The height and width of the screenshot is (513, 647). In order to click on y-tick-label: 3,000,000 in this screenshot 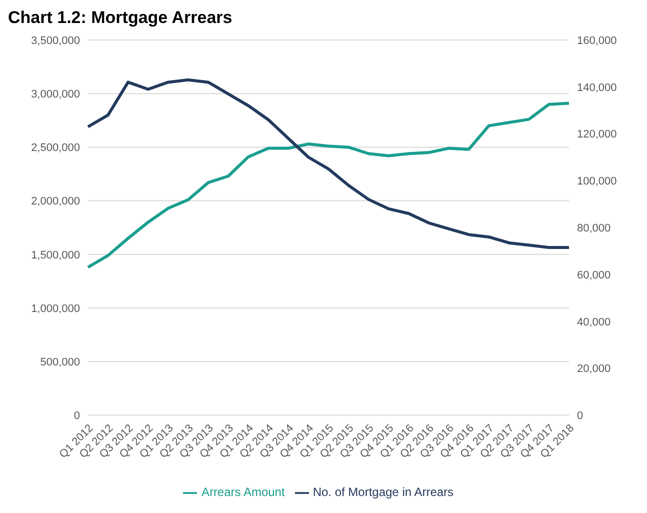, I will do `click(55, 94)`.